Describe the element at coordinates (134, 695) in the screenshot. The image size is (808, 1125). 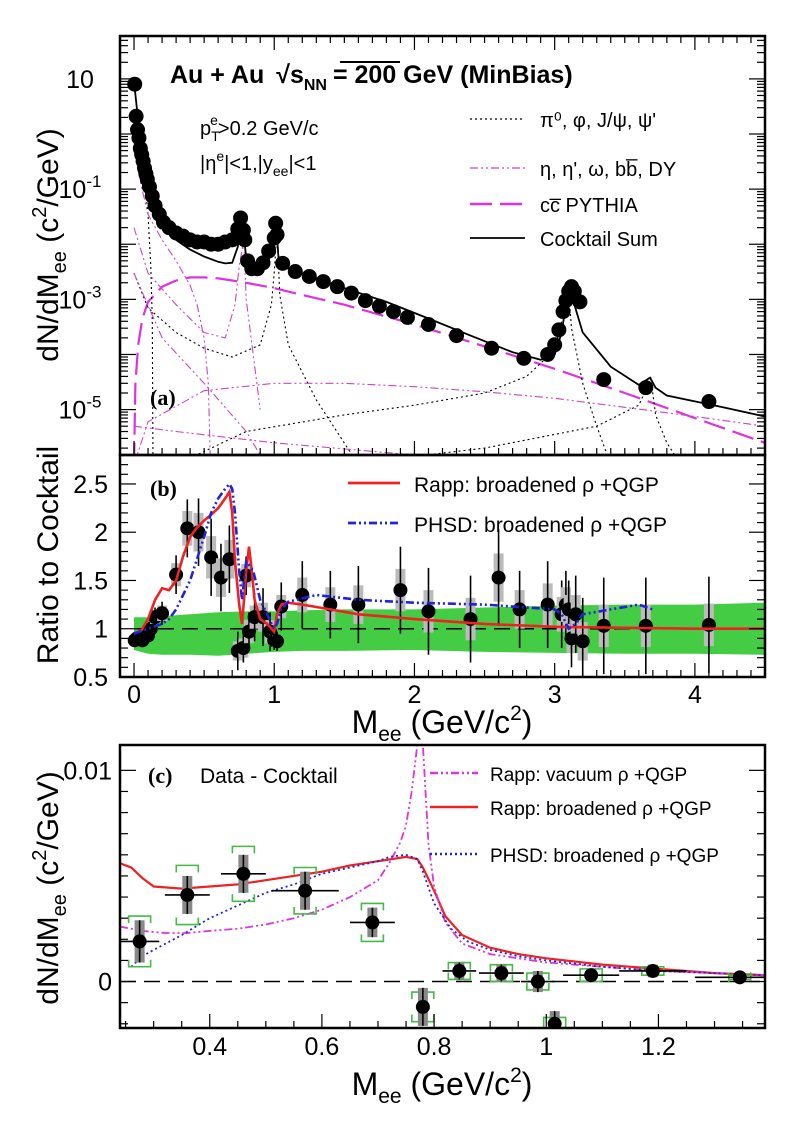
I see `x-tick-label: 0` at that location.